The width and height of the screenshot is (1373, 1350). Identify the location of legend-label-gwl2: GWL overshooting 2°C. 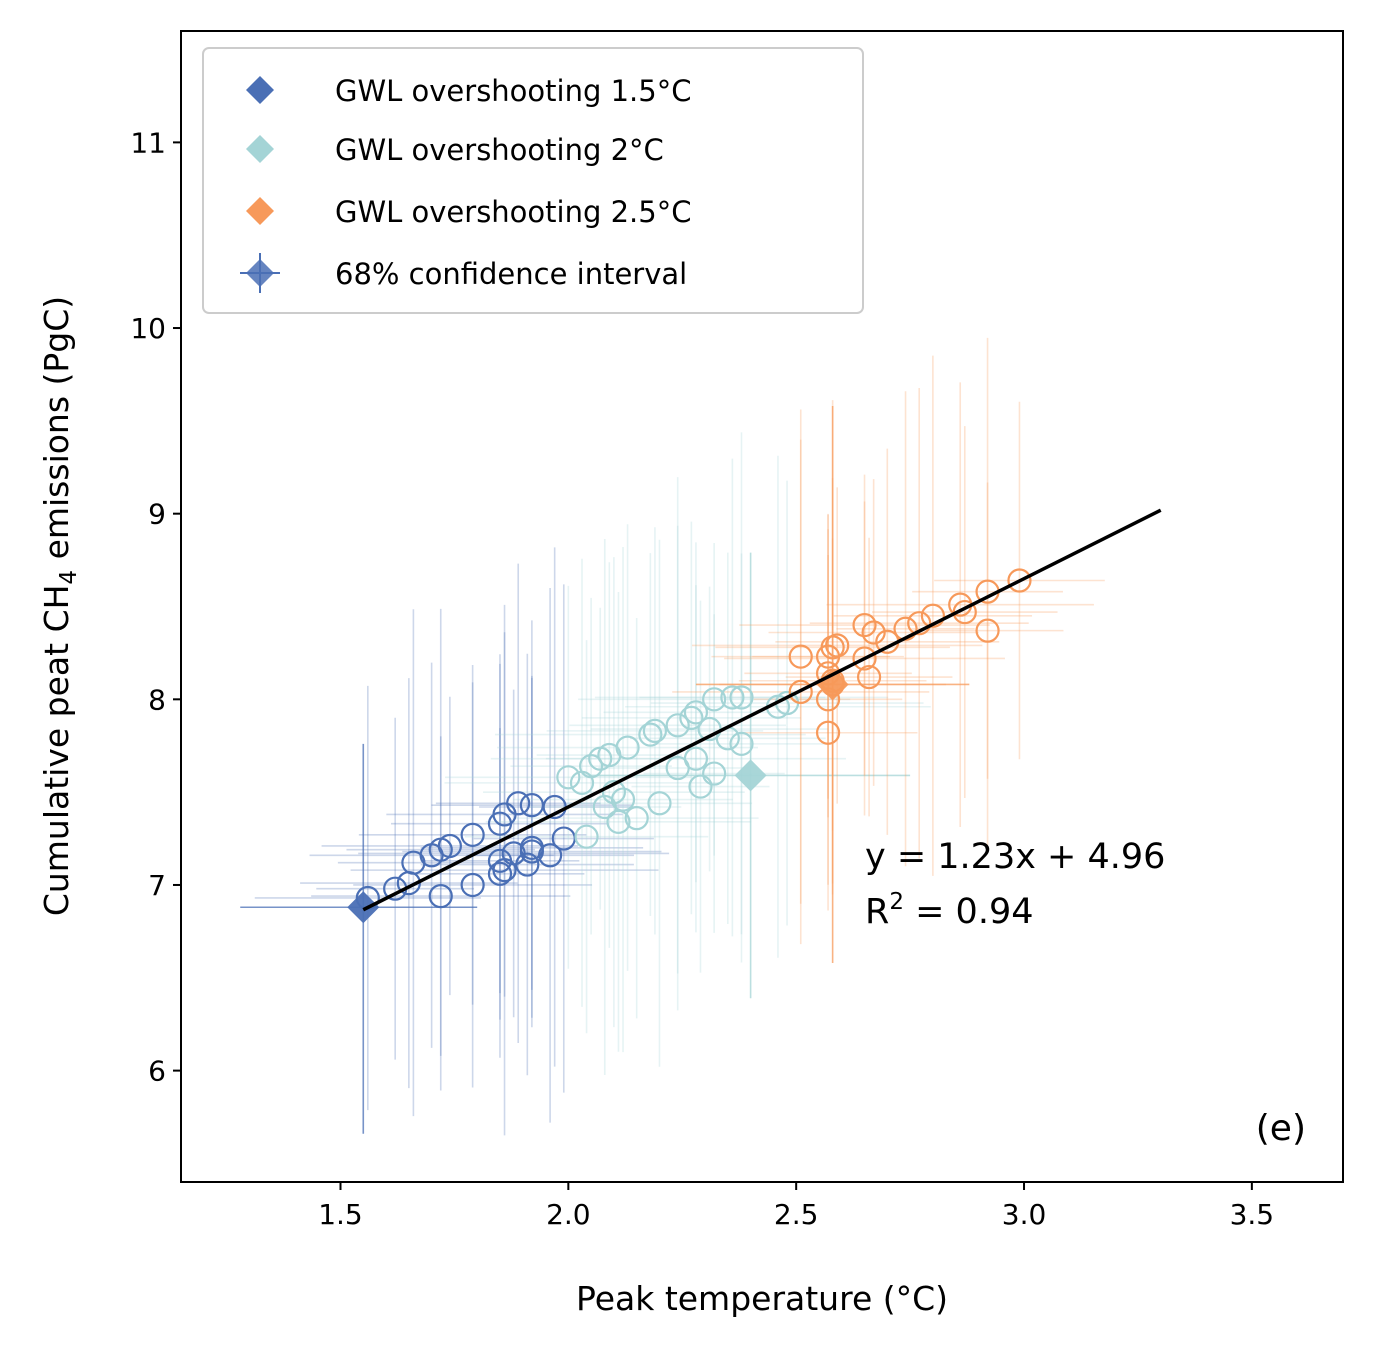
(499, 150).